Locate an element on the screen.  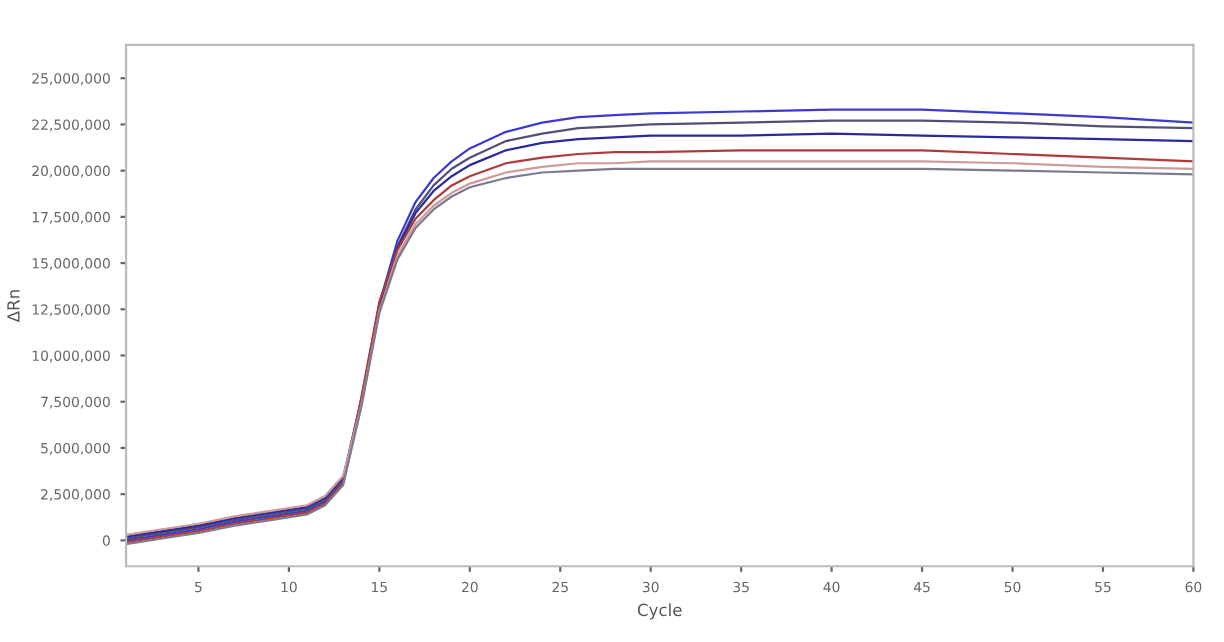
x-axis-title: Cycle is located at coordinates (659, 611).